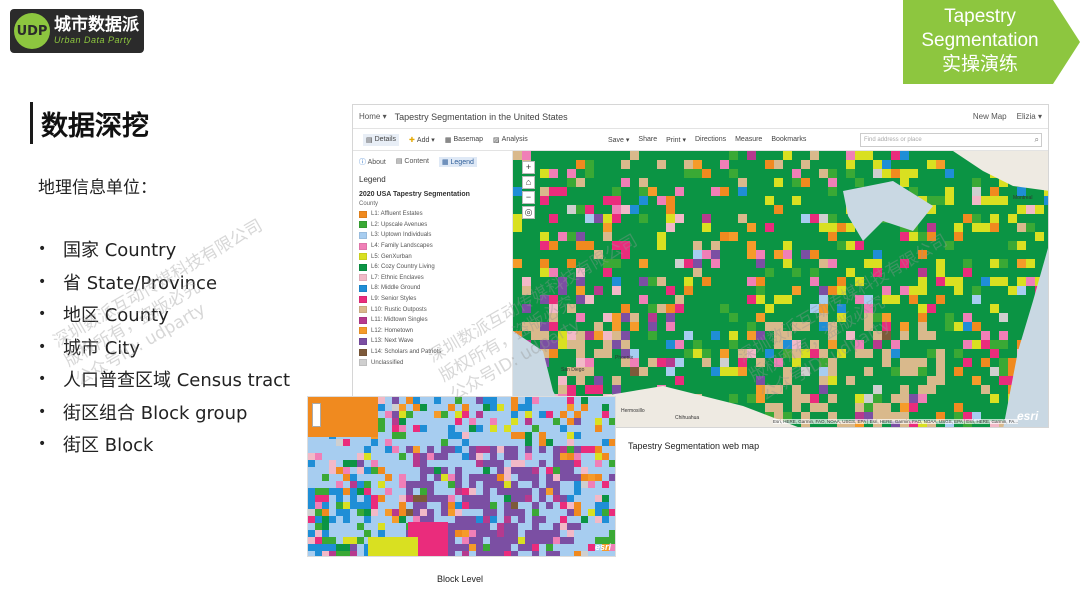  I want to click on legend-item-label: L4: Family Landscapes, so click(402, 246).